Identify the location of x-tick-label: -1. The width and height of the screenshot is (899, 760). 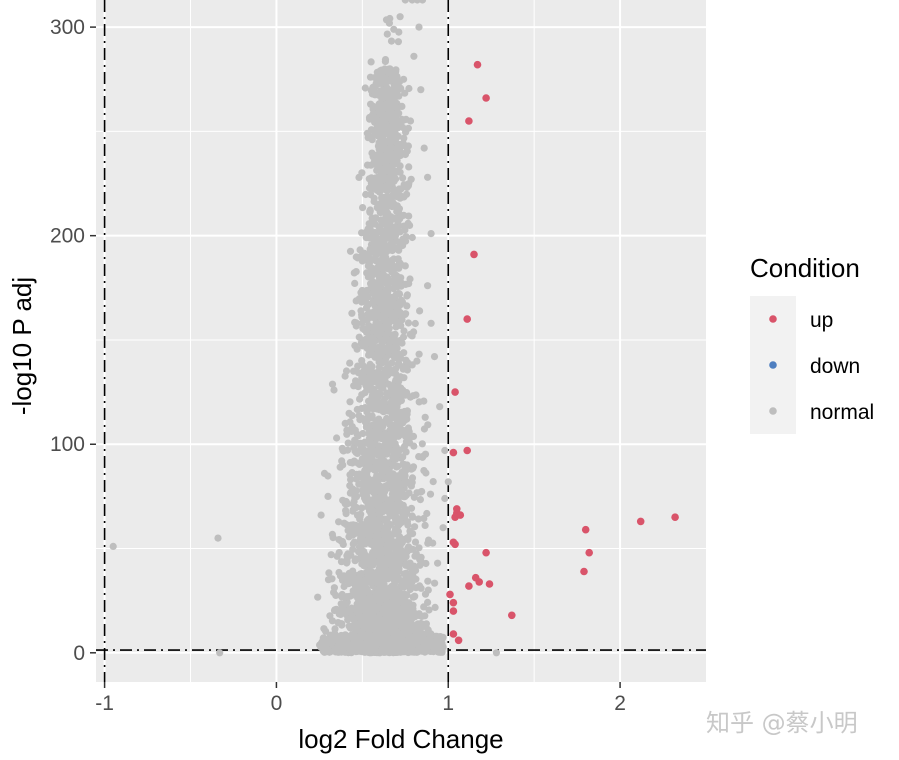
(104, 703).